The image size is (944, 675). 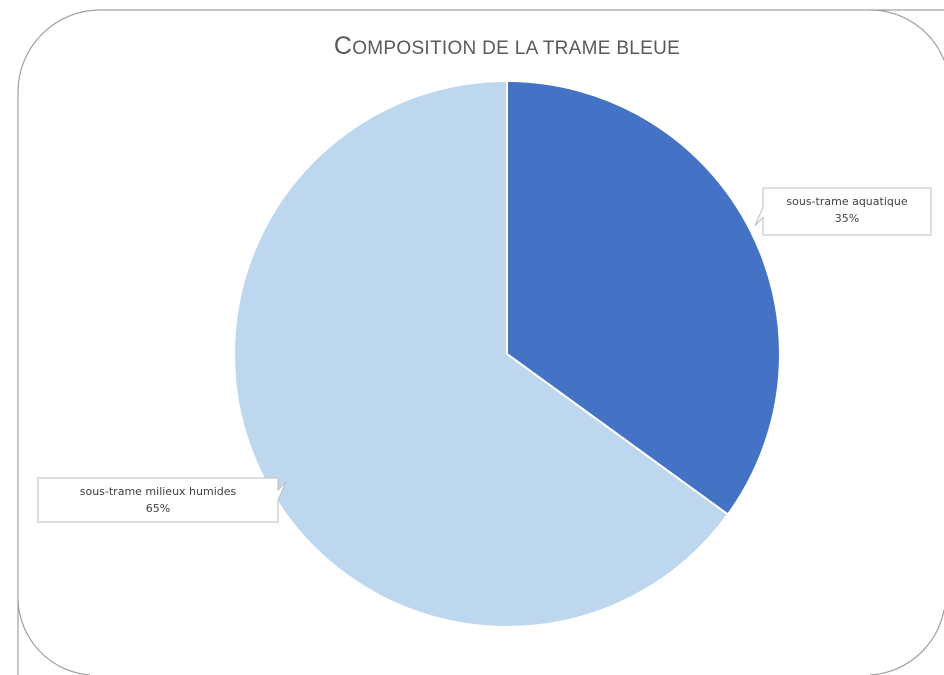 What do you see at coordinates (847, 218) in the screenshot?
I see `slice-value-label: 35%` at bounding box center [847, 218].